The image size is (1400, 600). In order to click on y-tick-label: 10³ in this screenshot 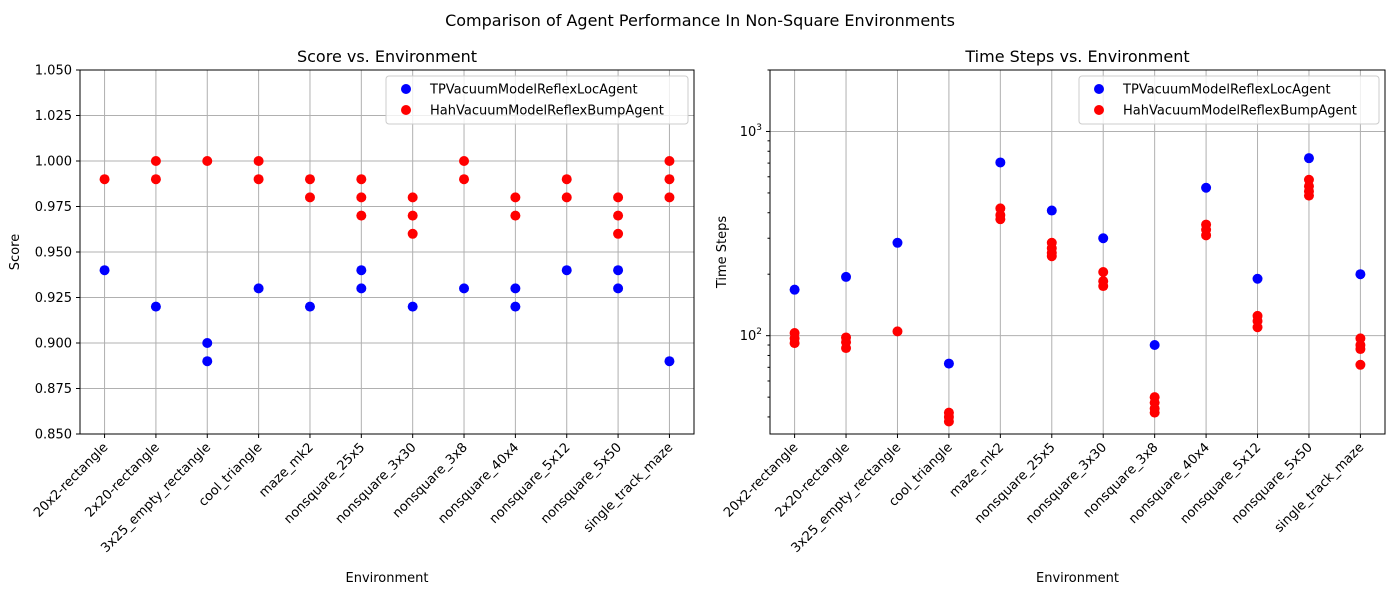, I will do `click(751, 131)`.